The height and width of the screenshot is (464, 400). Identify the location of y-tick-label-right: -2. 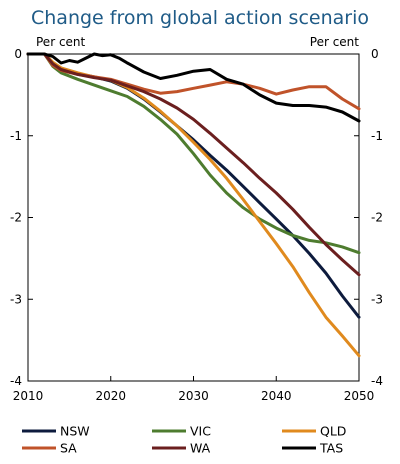
(377, 218).